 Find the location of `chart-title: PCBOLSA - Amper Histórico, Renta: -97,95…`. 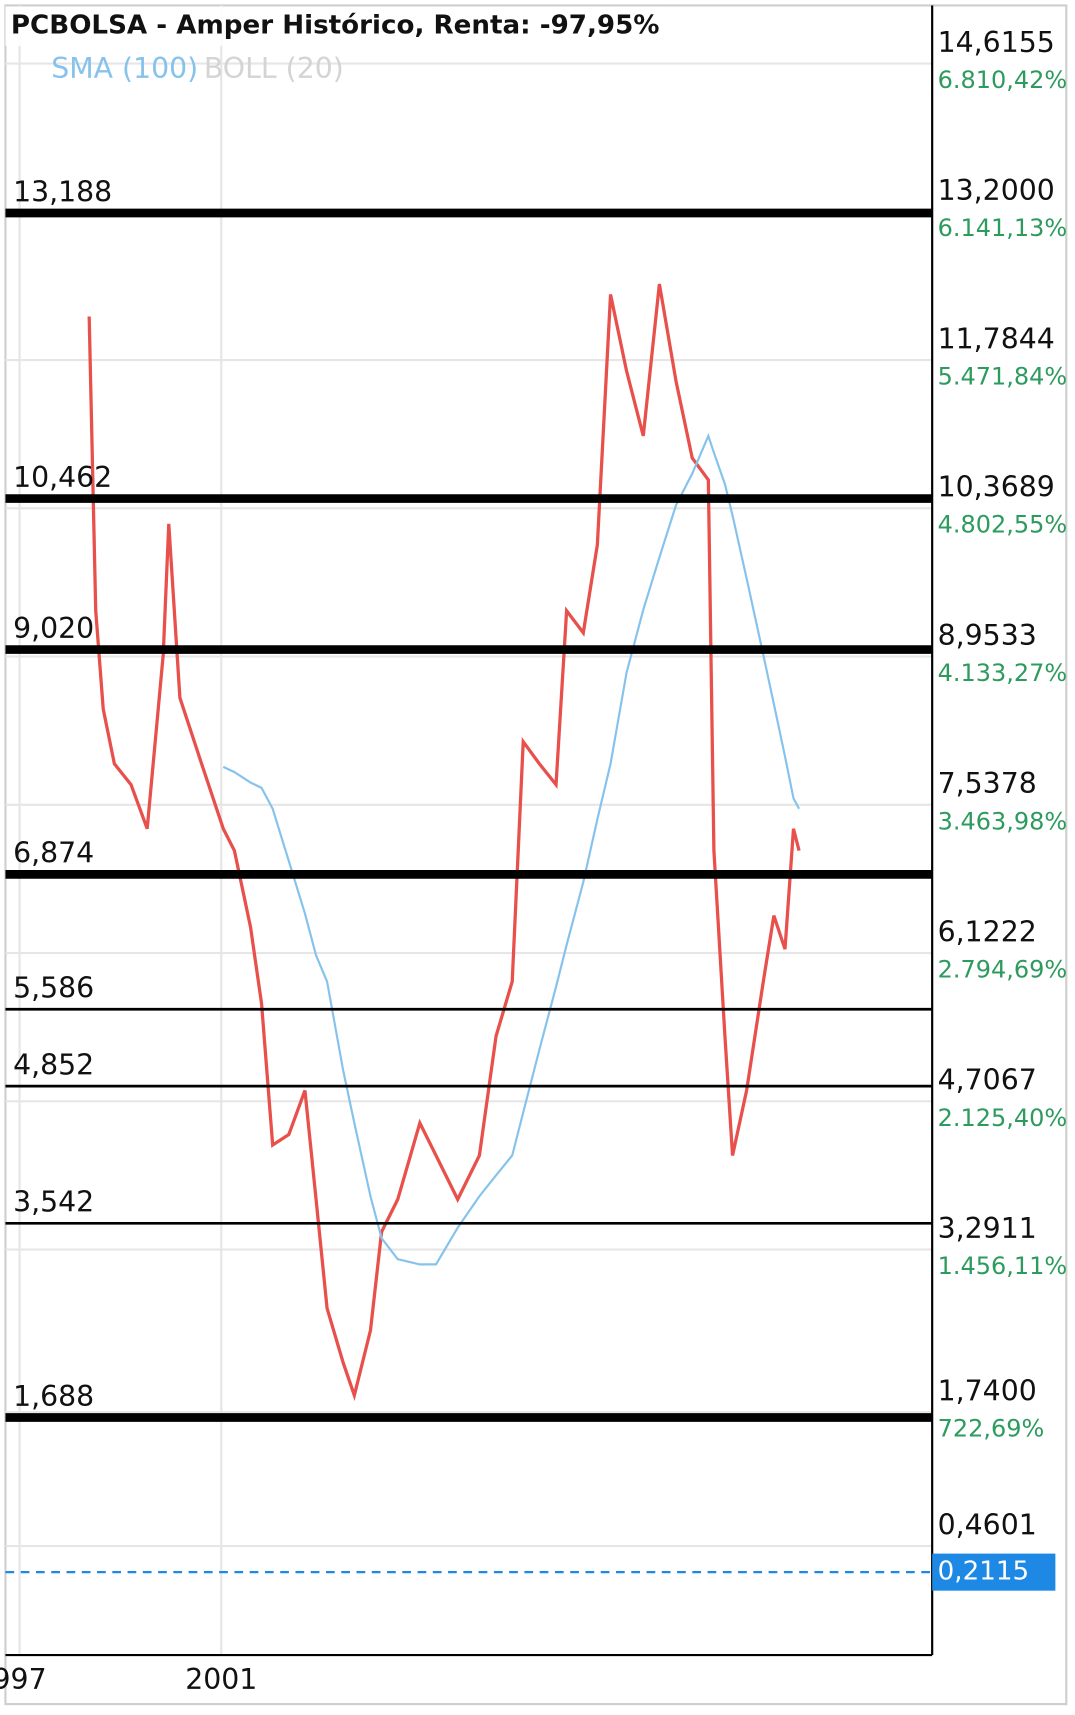

chart-title: PCBOLSA - Amper Histórico, Renta: -97,95… is located at coordinates (335, 26).